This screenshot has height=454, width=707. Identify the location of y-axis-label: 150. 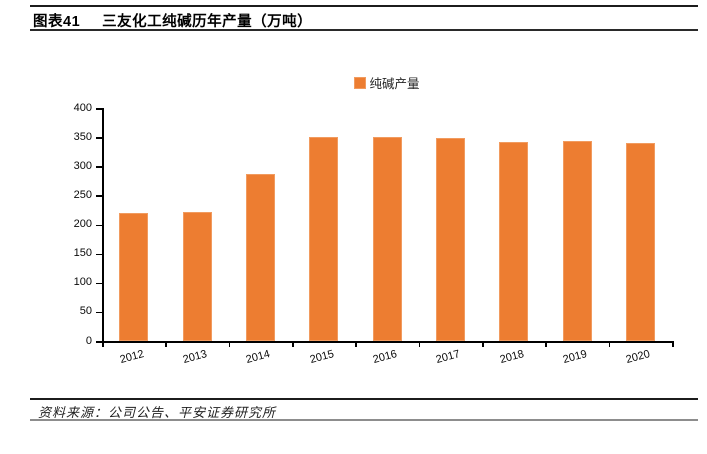
(82, 253).